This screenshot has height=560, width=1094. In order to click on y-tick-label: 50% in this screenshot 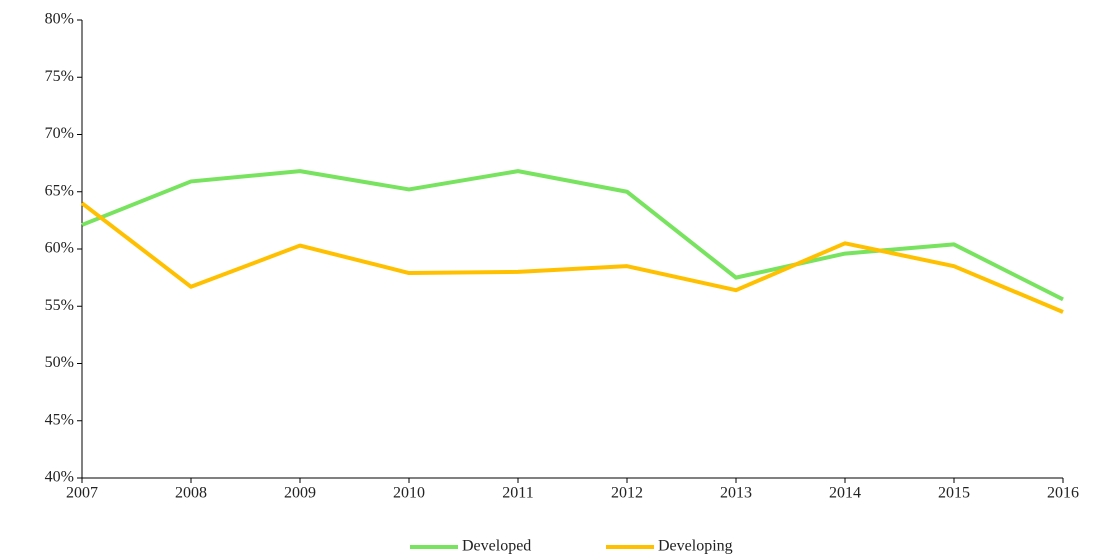, I will do `click(59, 362)`.